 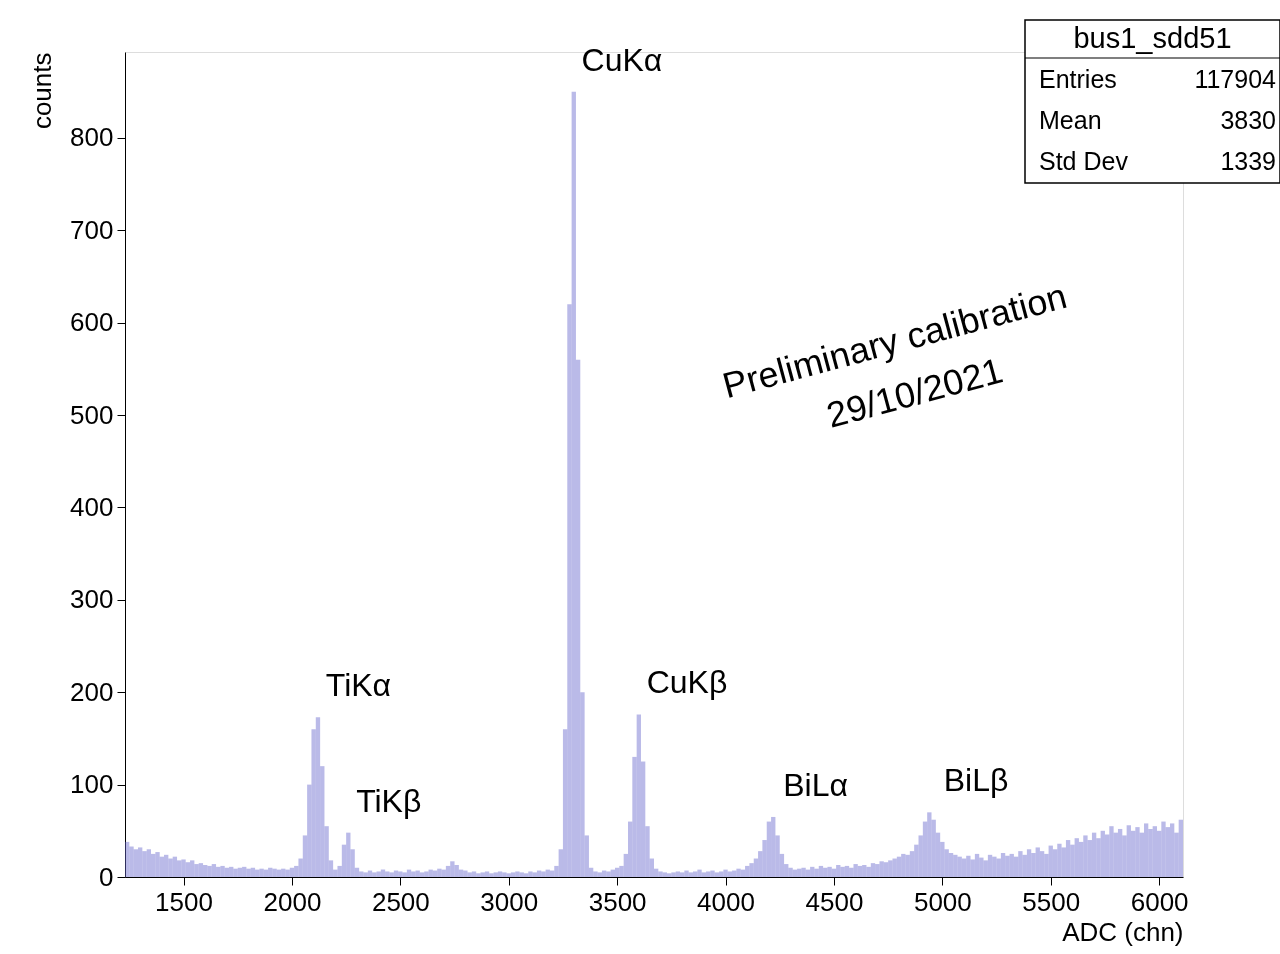 I want to click on y-tick-label: 0, so click(x=106, y=876).